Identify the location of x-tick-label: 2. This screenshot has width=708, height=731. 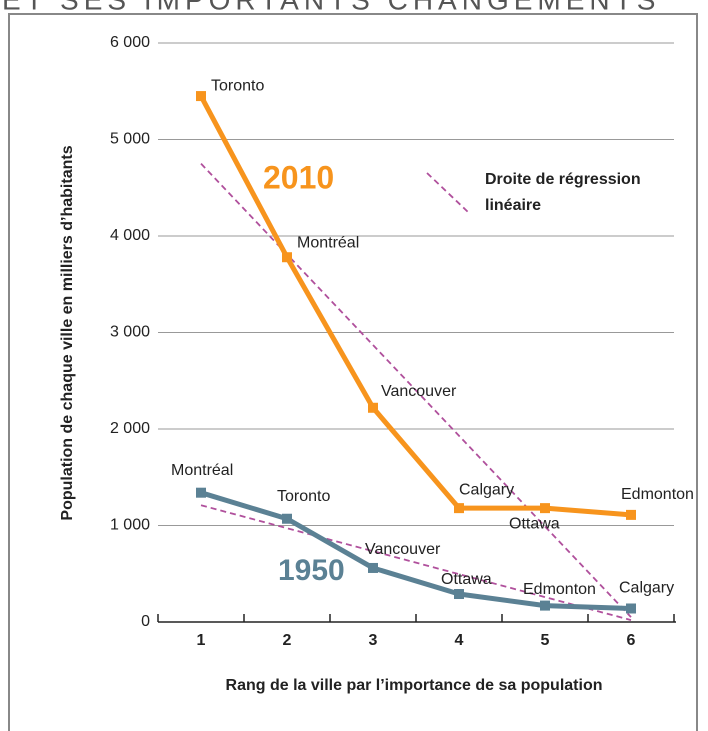
(287, 640).